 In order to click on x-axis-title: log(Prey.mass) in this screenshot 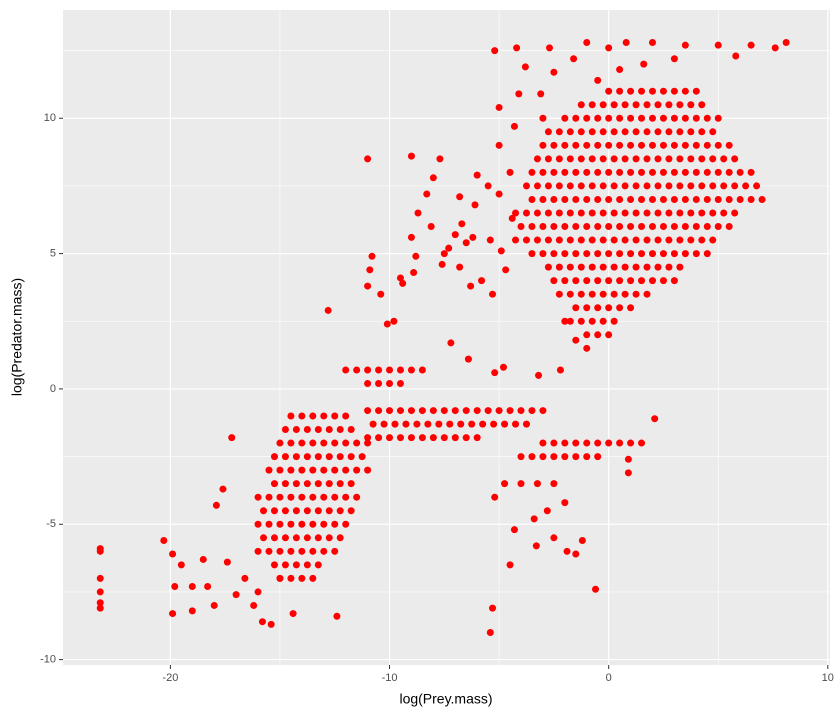, I will do `click(445, 699)`.